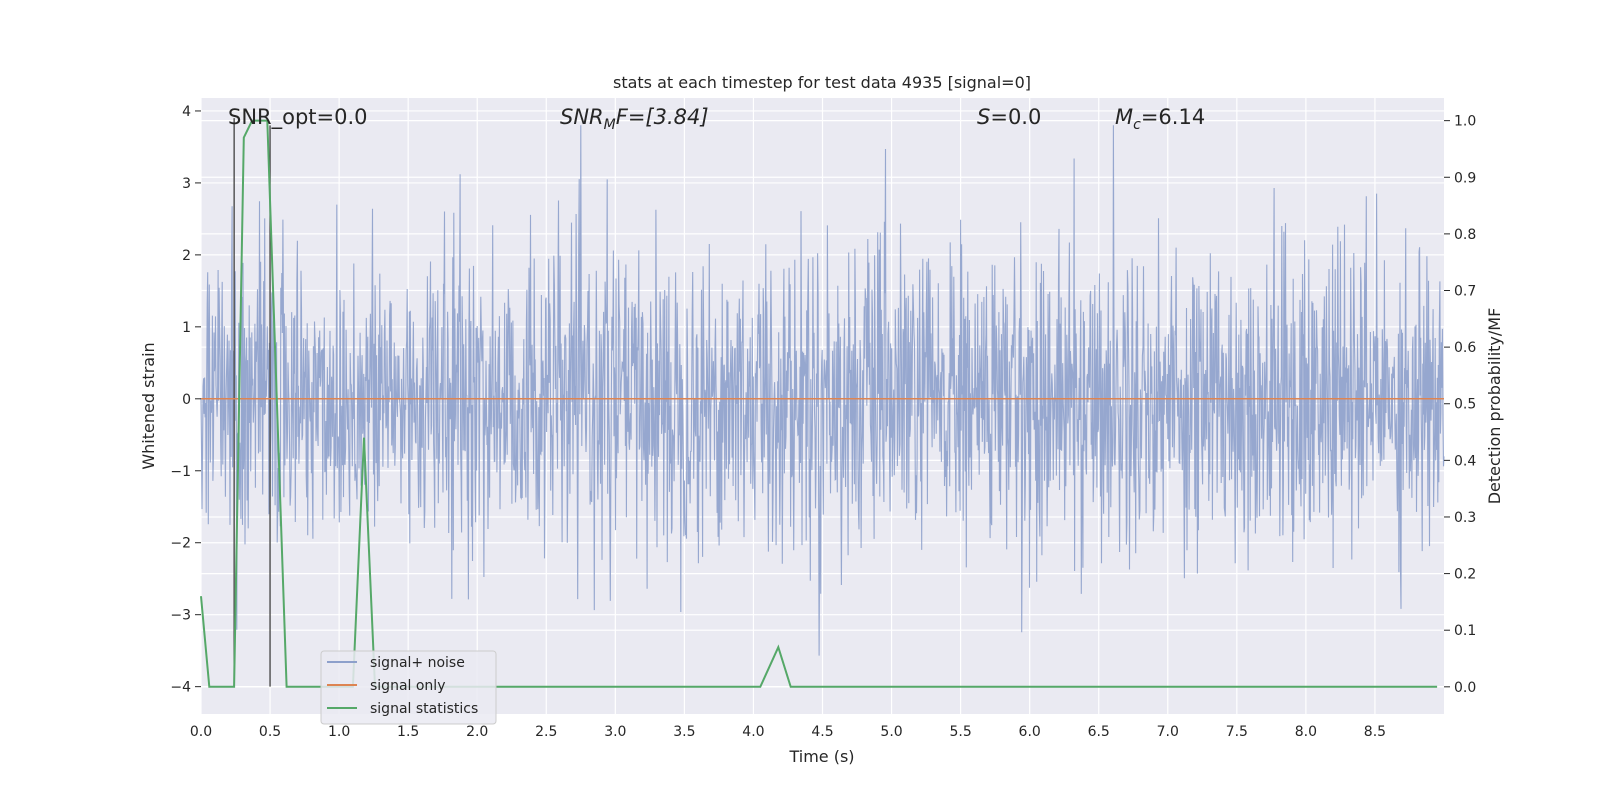 The height and width of the screenshot is (800, 1600). What do you see at coordinates (201, 732) in the screenshot?
I see `x-tick-label: 0.0` at bounding box center [201, 732].